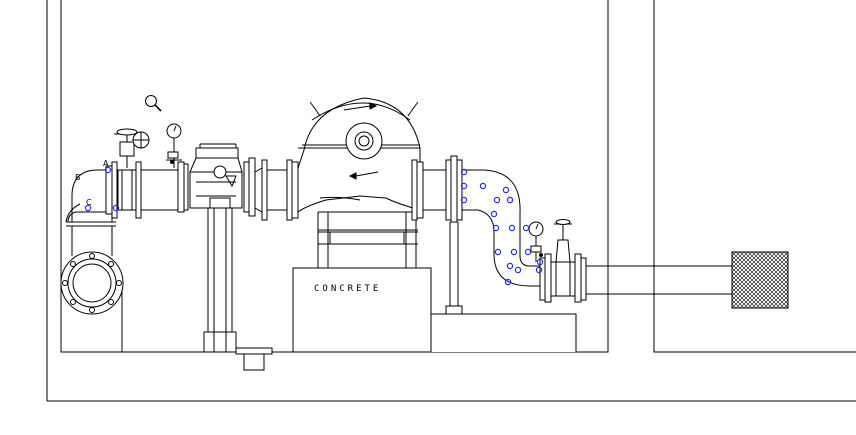 Image resolution: width=856 pixels, height=435 pixels. I want to click on discharge-elbow, so click(501, 228).